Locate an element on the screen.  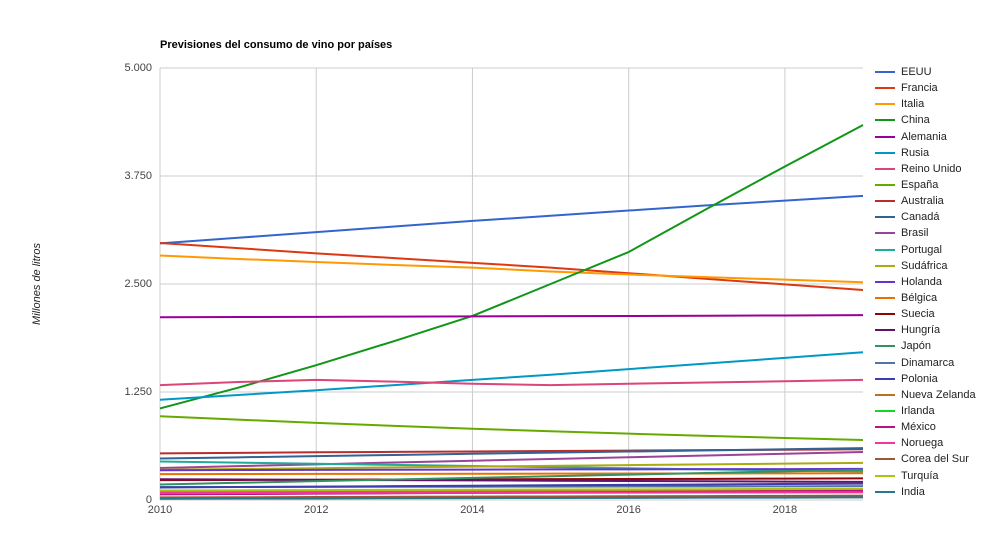
y-tick-label: 1.250 is located at coordinates (138, 392).